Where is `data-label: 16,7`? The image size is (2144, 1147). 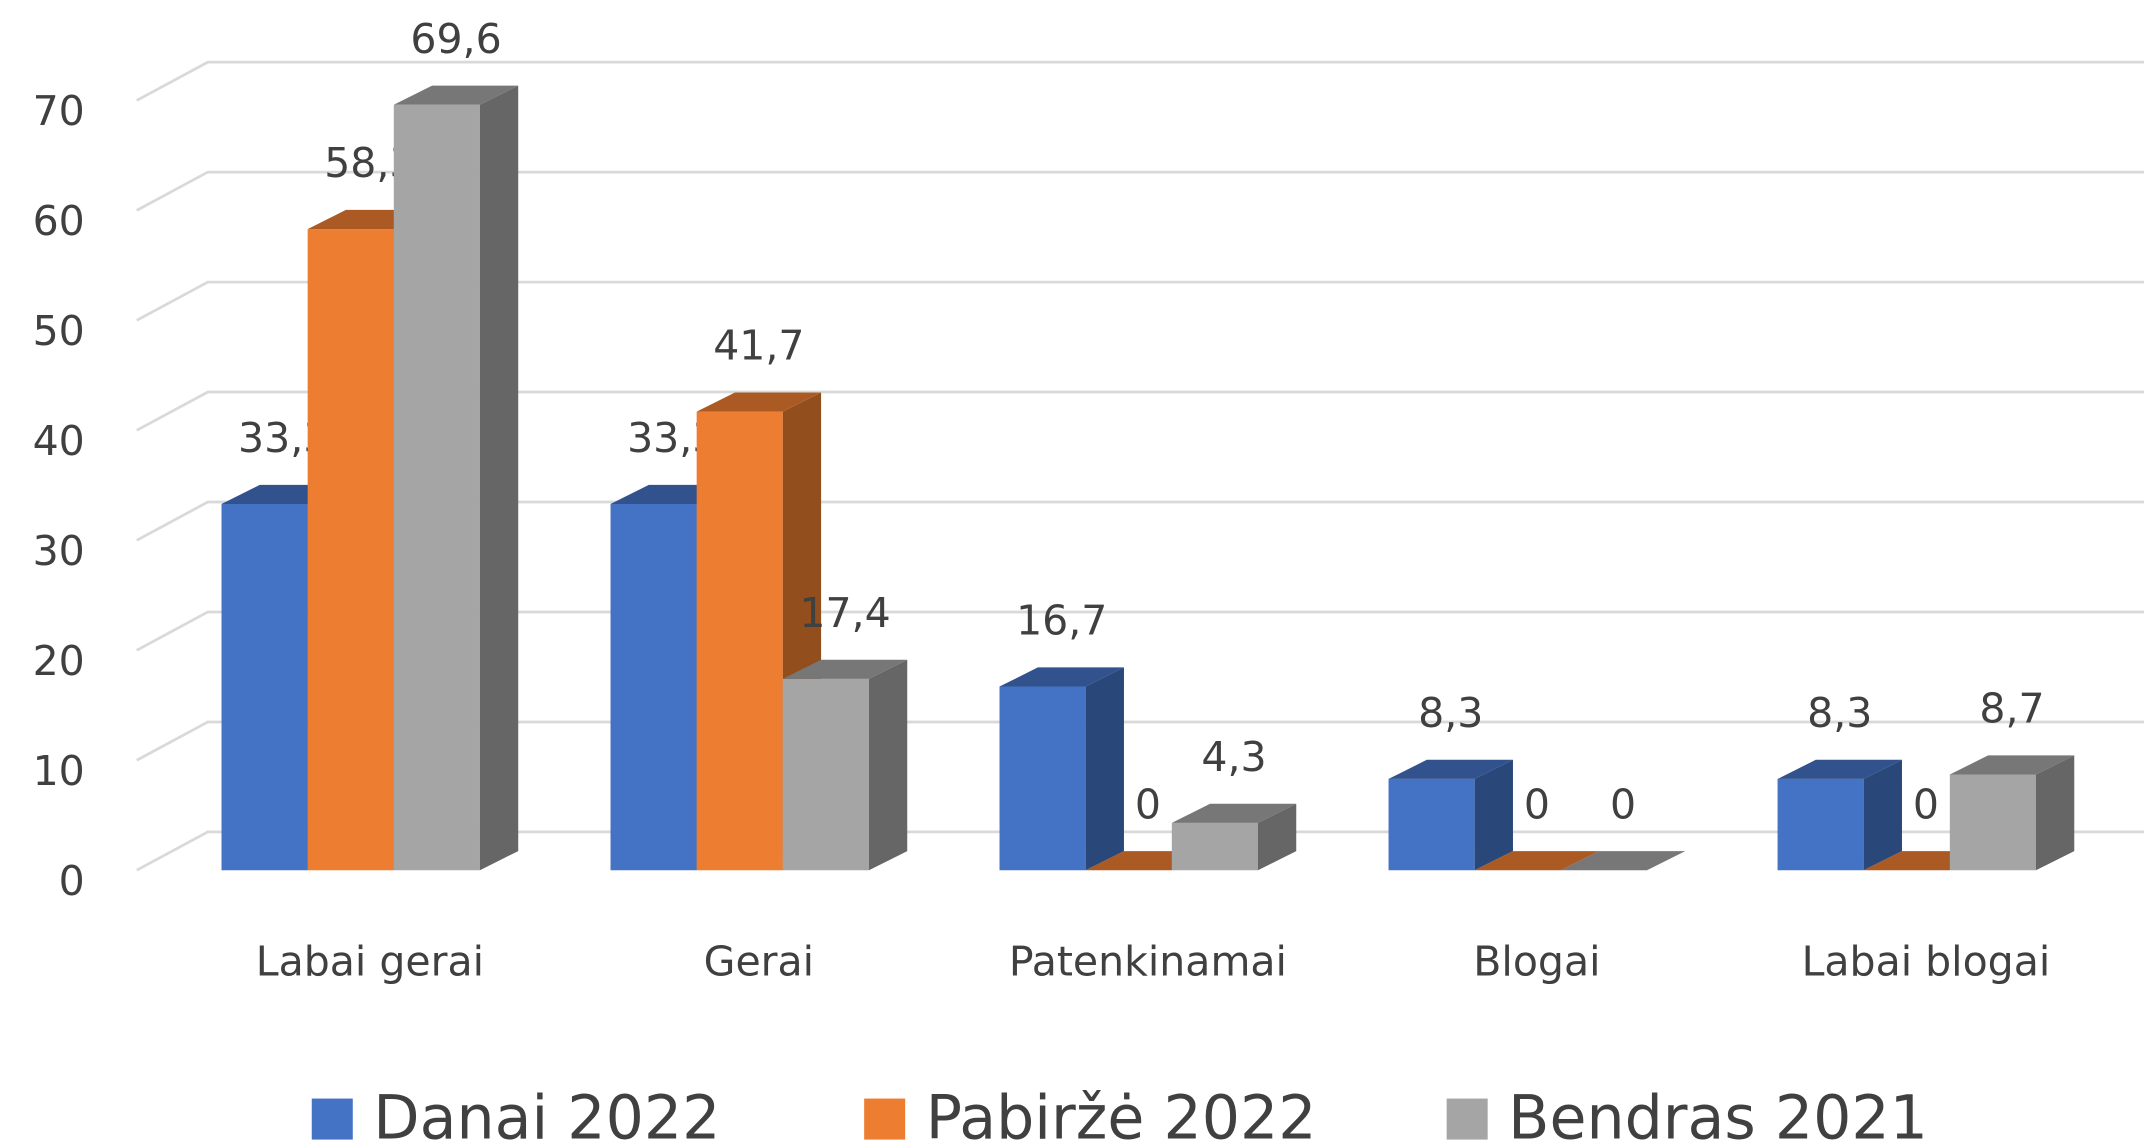
data-label: 16,7 is located at coordinates (1061, 621).